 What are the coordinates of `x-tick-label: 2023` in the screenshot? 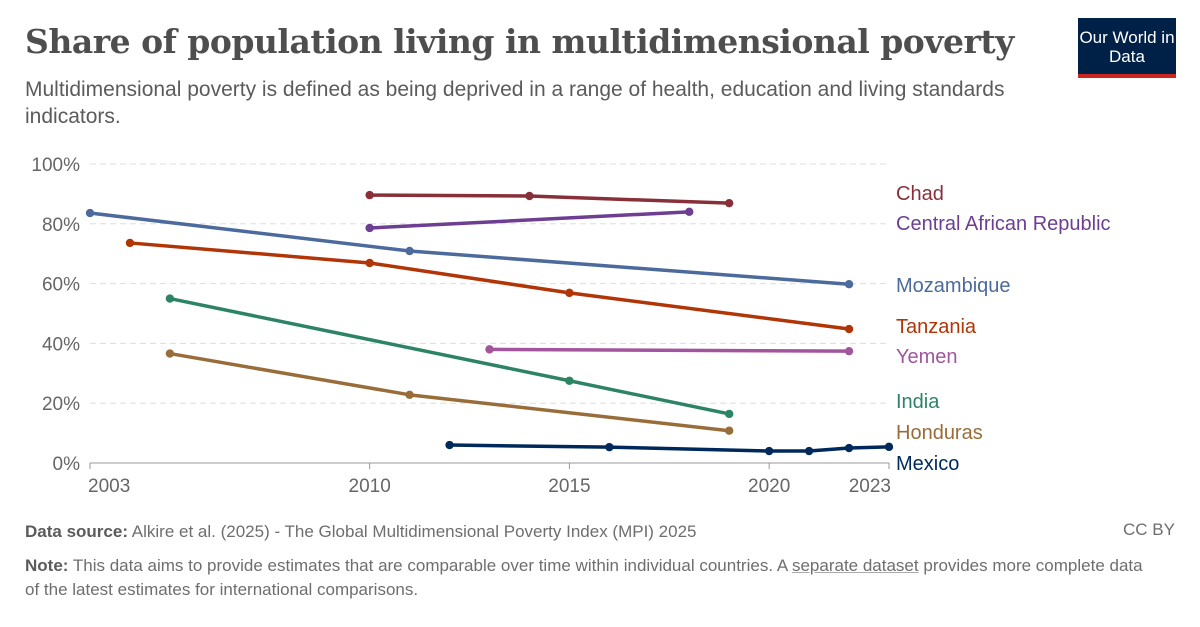 It's located at (870, 486).